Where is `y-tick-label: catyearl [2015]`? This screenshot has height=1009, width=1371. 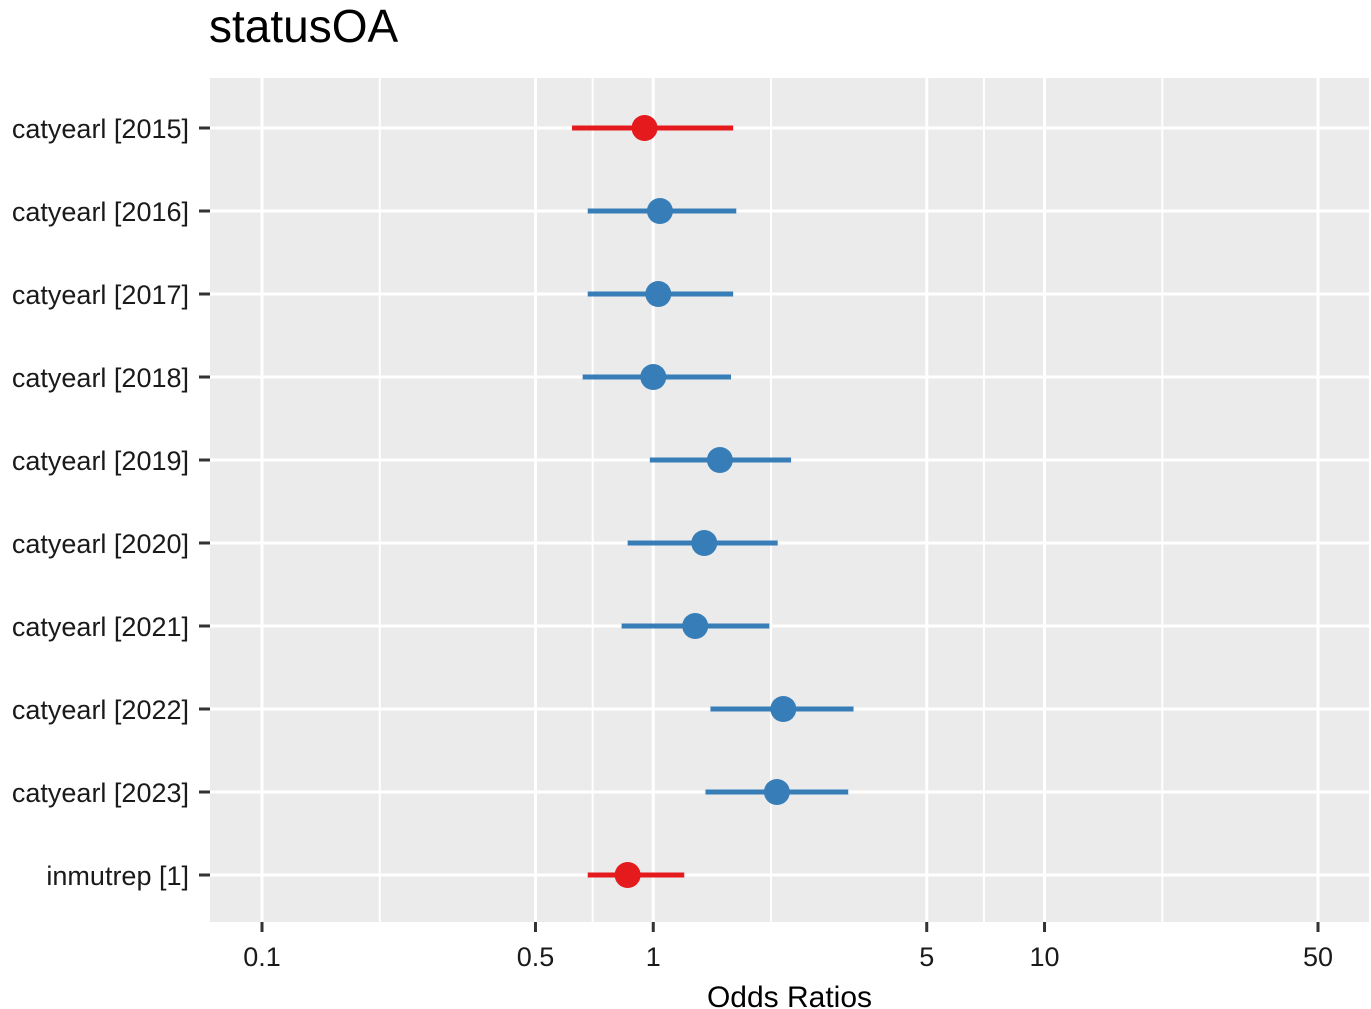 y-tick-label: catyearl [2015] is located at coordinates (100, 129).